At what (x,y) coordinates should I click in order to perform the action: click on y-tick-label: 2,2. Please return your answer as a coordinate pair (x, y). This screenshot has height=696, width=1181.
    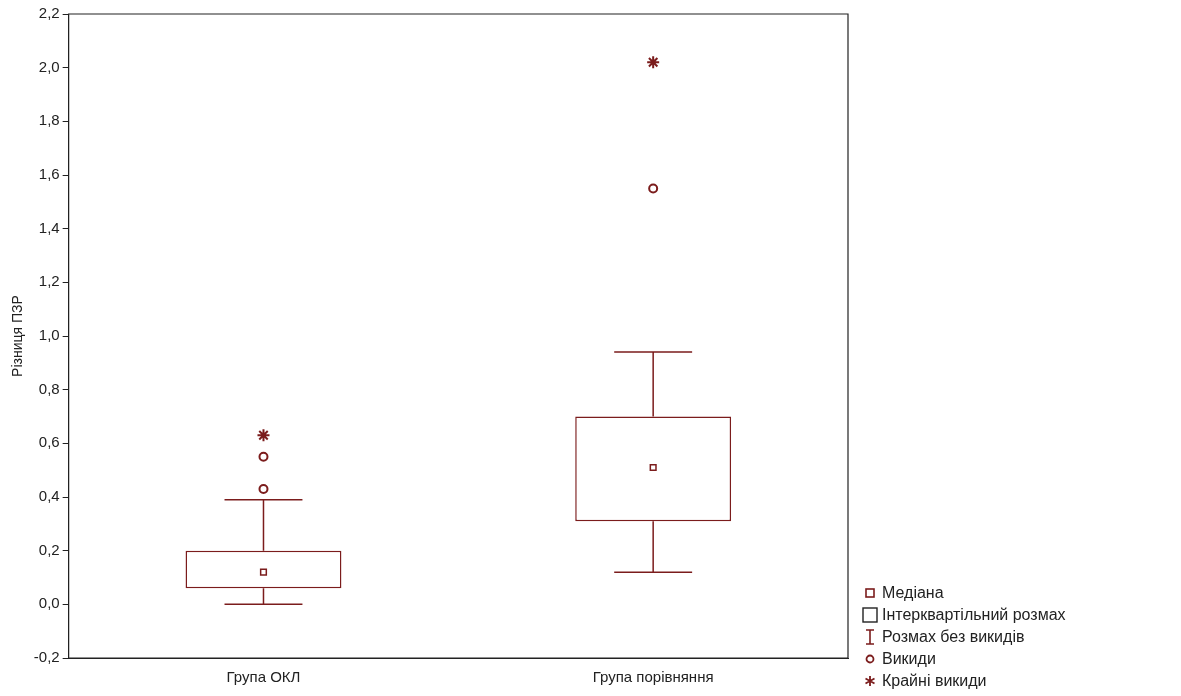
    Looking at the image, I should click on (49, 13).